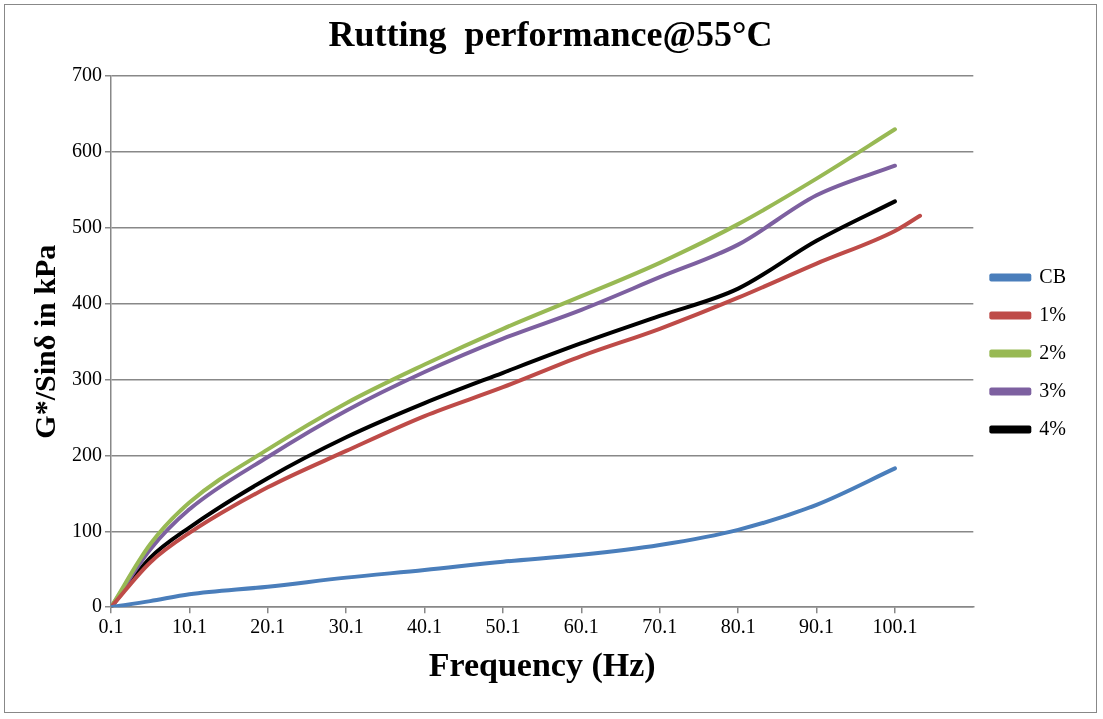 Image resolution: width=1103 pixels, height=719 pixels. I want to click on x-tick-label: 0.1, so click(111, 626).